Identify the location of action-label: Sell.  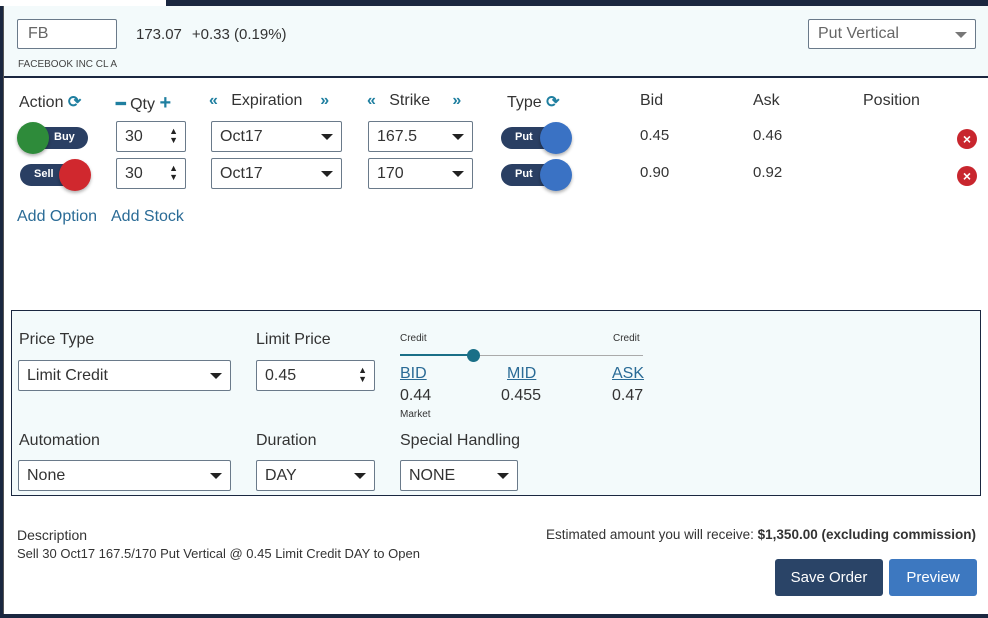
(44, 174).